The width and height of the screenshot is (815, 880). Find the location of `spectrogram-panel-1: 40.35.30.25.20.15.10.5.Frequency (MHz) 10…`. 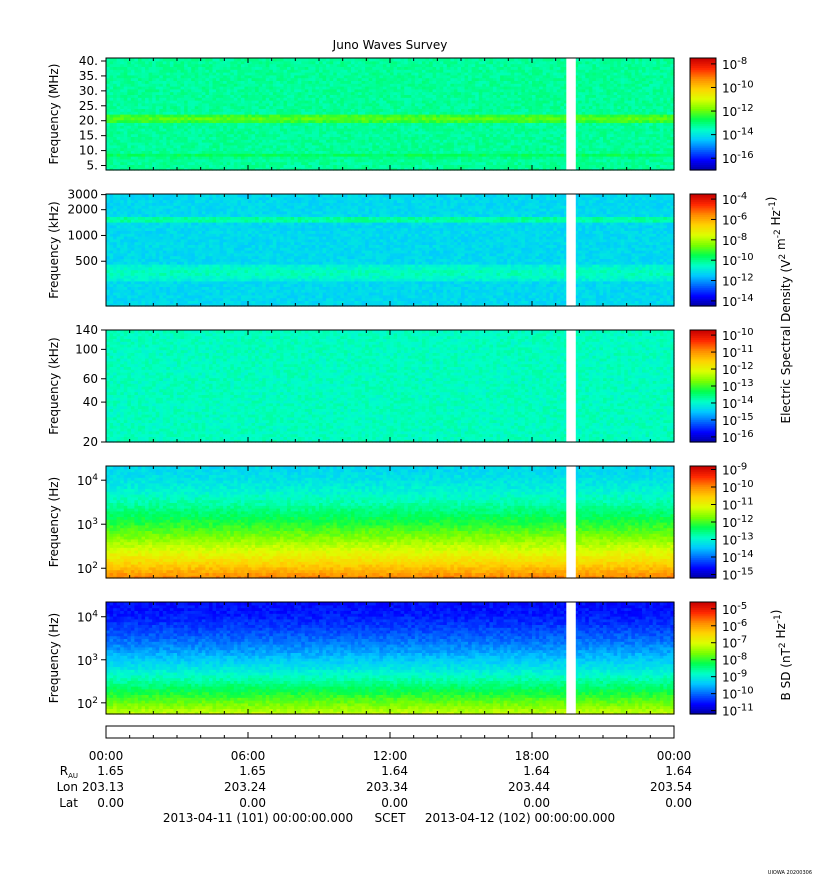

spectrogram-panel-1: 40.35.30.25.20.15.10.5.Frequency (MHz) 10… is located at coordinates (400, 113).